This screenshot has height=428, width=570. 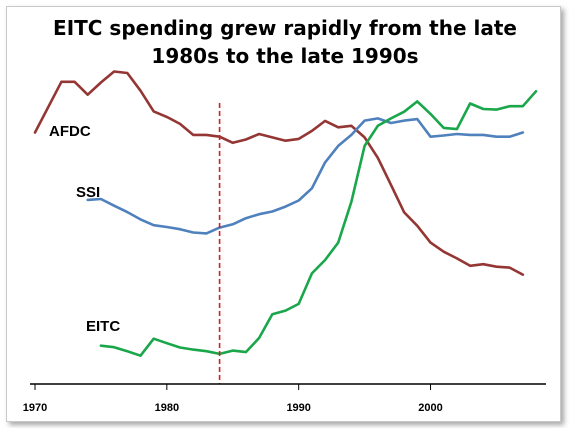 What do you see at coordinates (285, 28) in the screenshot?
I see `chart-title-line-1: EITC spending grew rapidly from the late` at bounding box center [285, 28].